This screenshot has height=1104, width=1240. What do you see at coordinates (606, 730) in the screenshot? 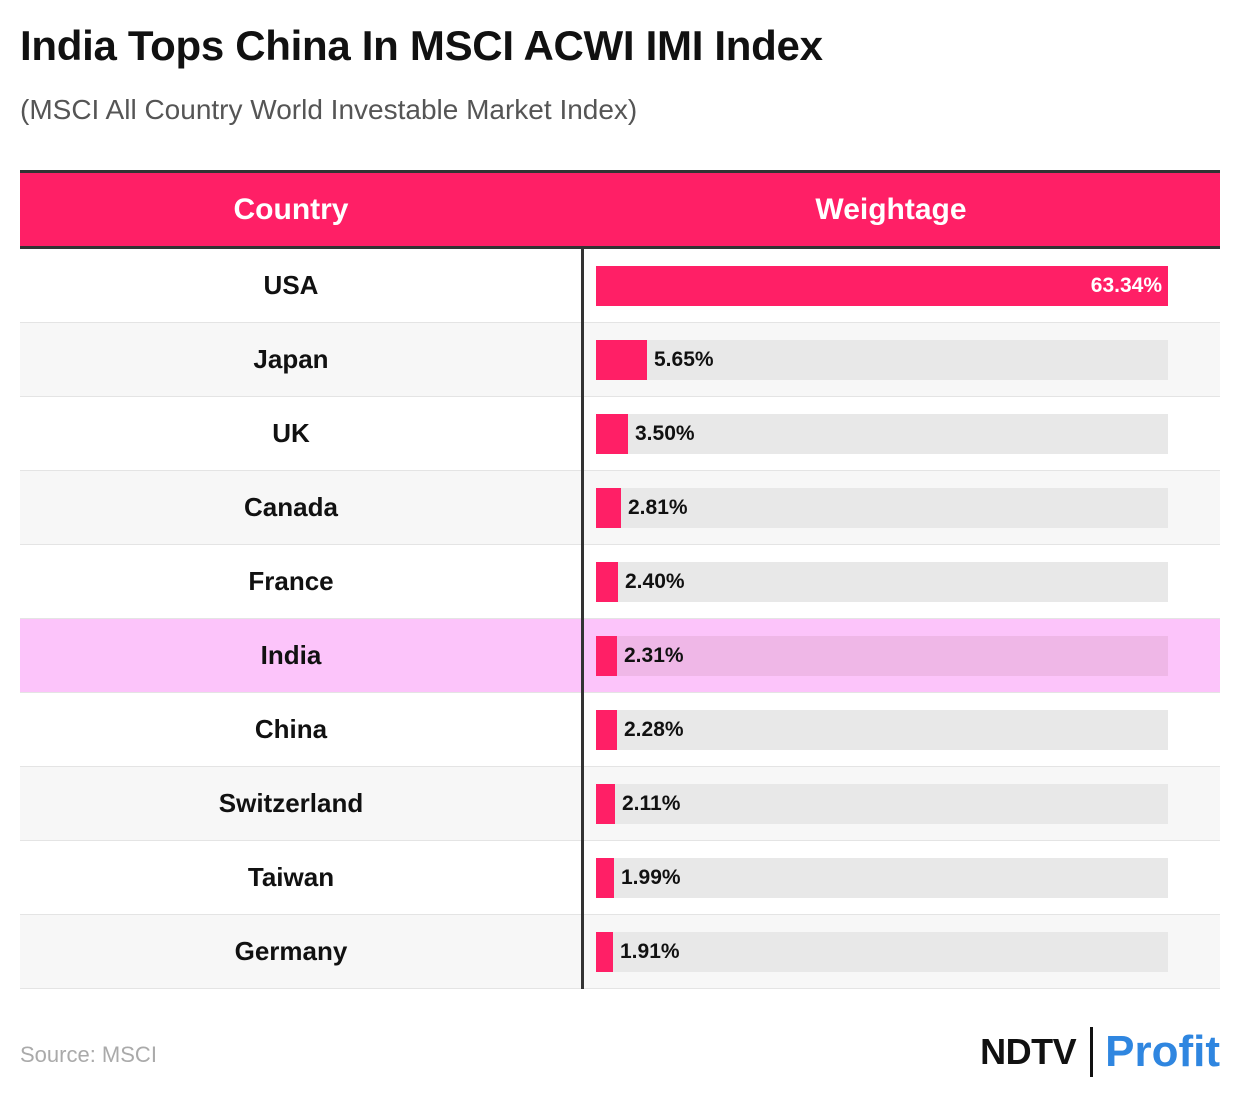
I see `bar-china` at bounding box center [606, 730].